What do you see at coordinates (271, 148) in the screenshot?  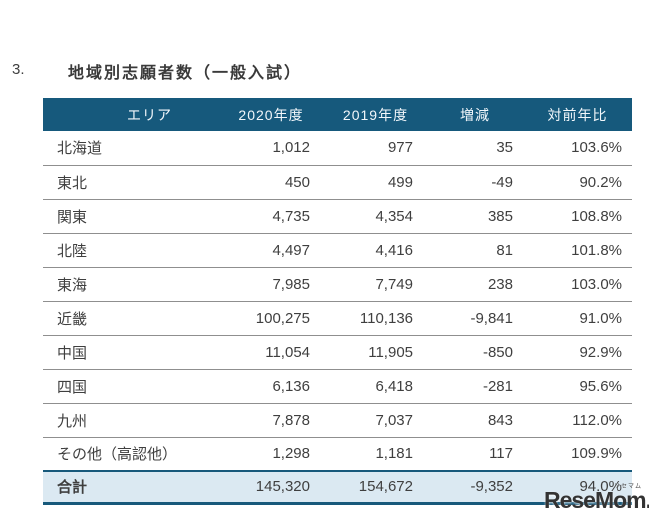 I see `value-cell: 1,012` at bounding box center [271, 148].